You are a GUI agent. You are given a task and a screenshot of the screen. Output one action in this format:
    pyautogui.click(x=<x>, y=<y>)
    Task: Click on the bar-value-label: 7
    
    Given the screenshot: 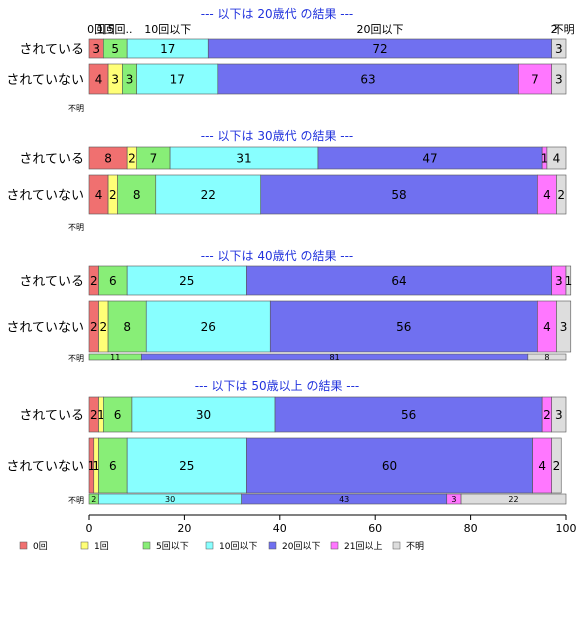 What is the action you would take?
    pyautogui.click(x=154, y=158)
    